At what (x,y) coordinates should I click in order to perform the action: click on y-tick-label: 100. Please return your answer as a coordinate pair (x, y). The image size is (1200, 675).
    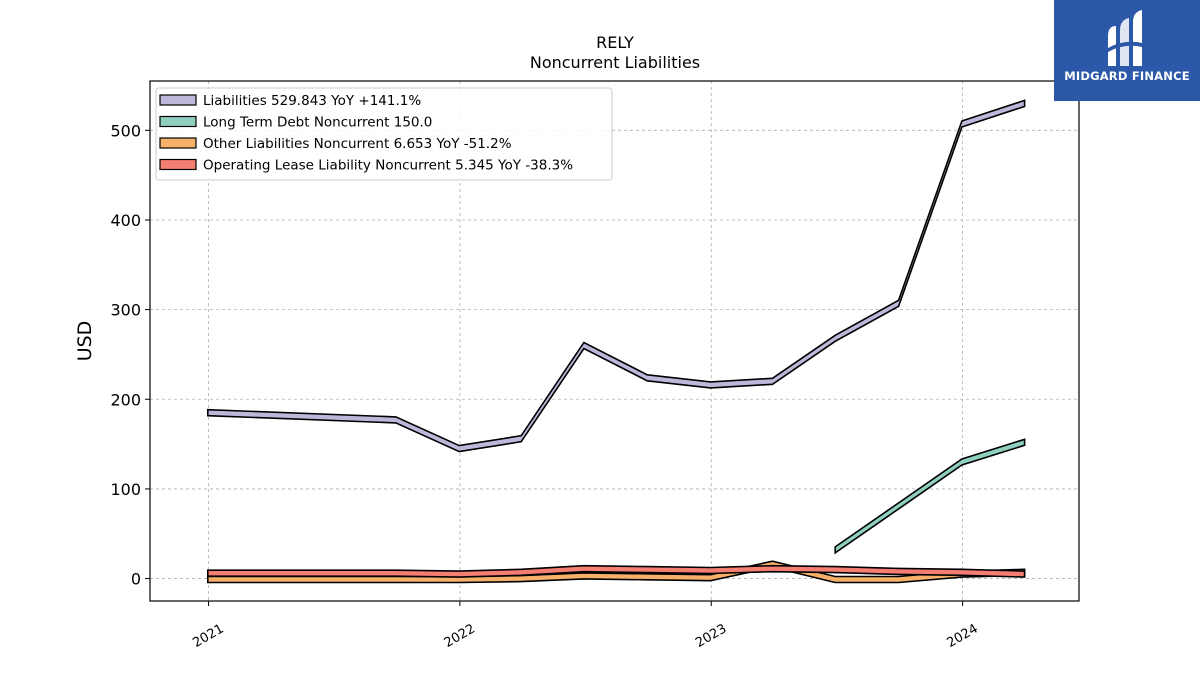
    Looking at the image, I should click on (125, 489).